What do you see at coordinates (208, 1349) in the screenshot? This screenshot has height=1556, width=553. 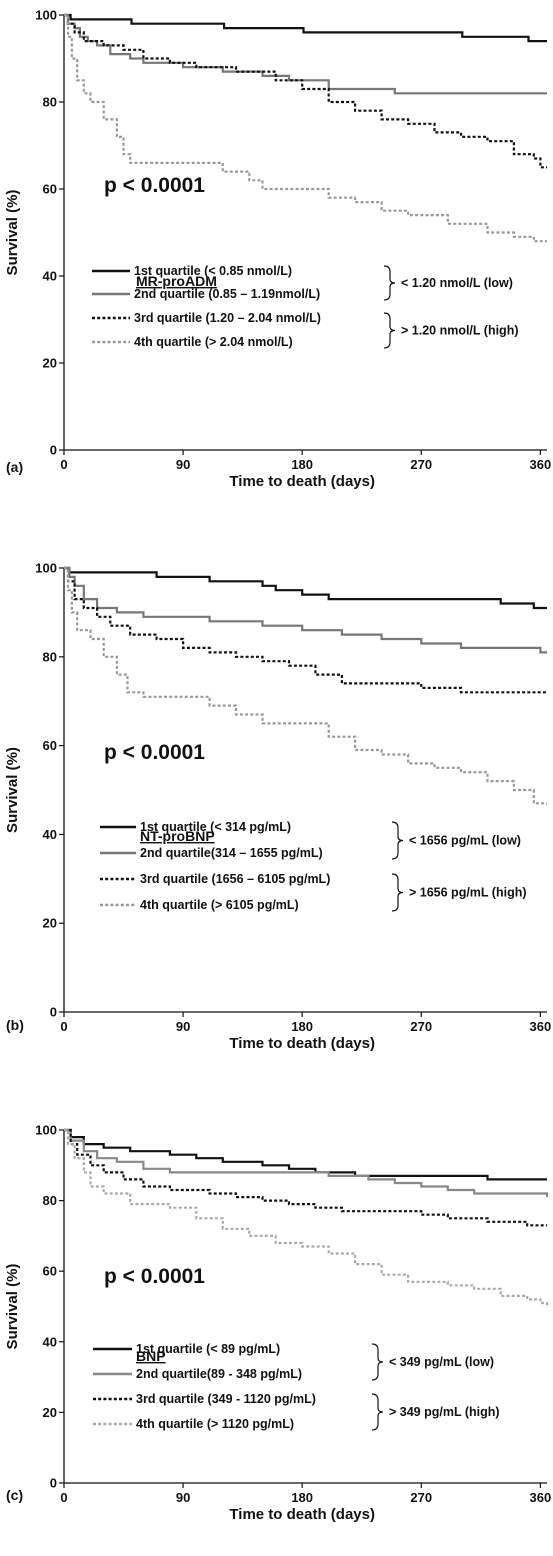 I see `legend-label-q1: 1st quartile (< 89 pg/mL)` at bounding box center [208, 1349].